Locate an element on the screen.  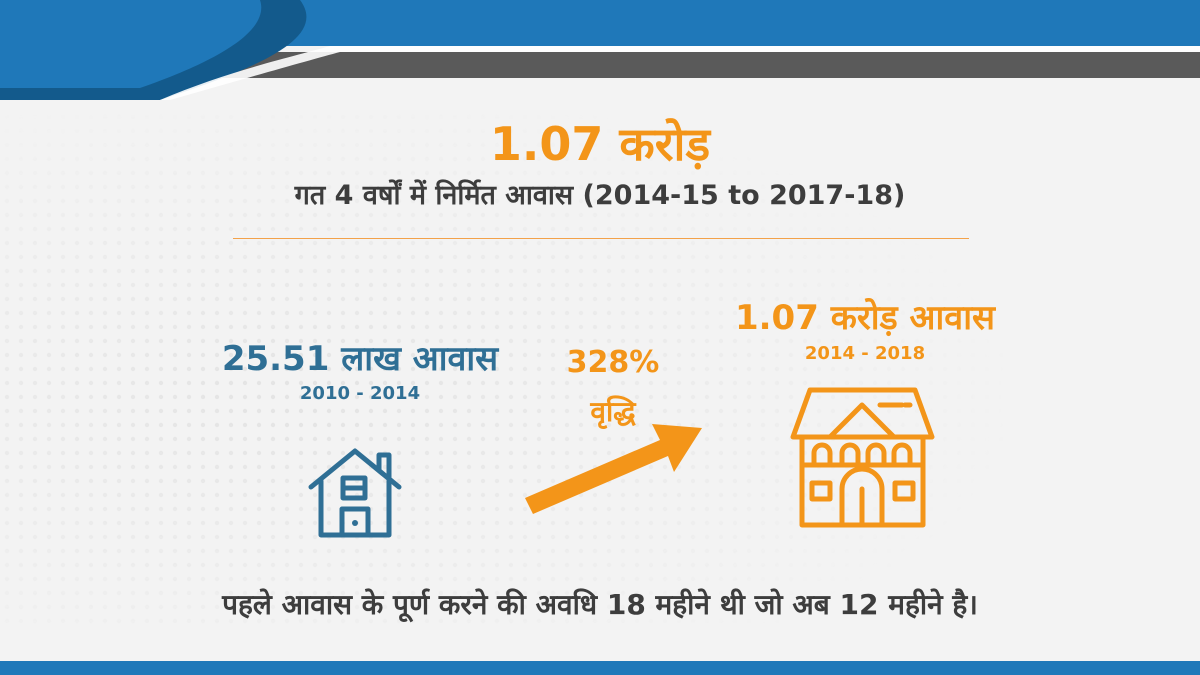
divider is located at coordinates (601, 238).